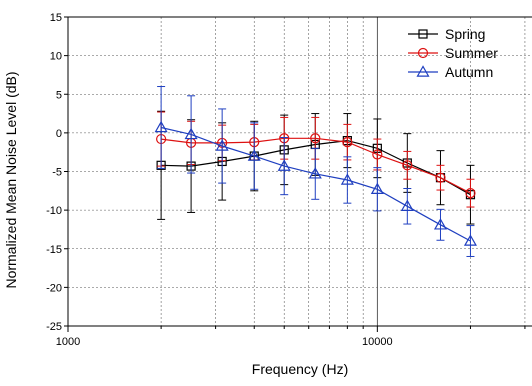 The width and height of the screenshot is (532, 386). Describe the element at coordinates (423, 34) in the screenshot. I see `legend-spring-marker` at that location.